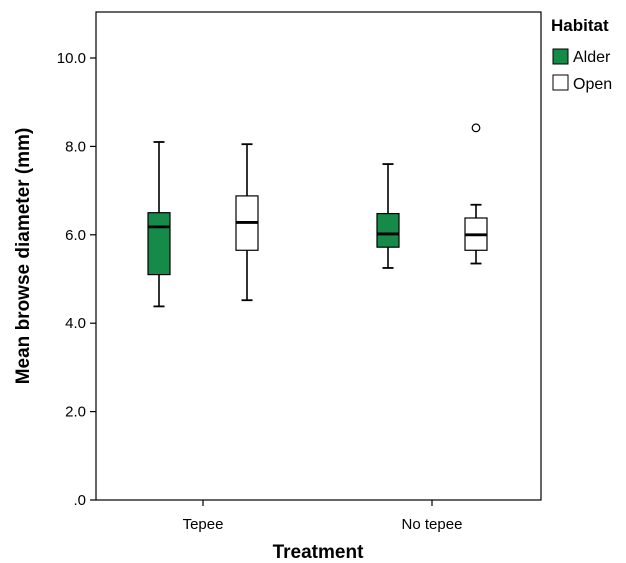 The image size is (626, 563). Describe the element at coordinates (560, 56) in the screenshot. I see `legend-swatch-alder` at that location.